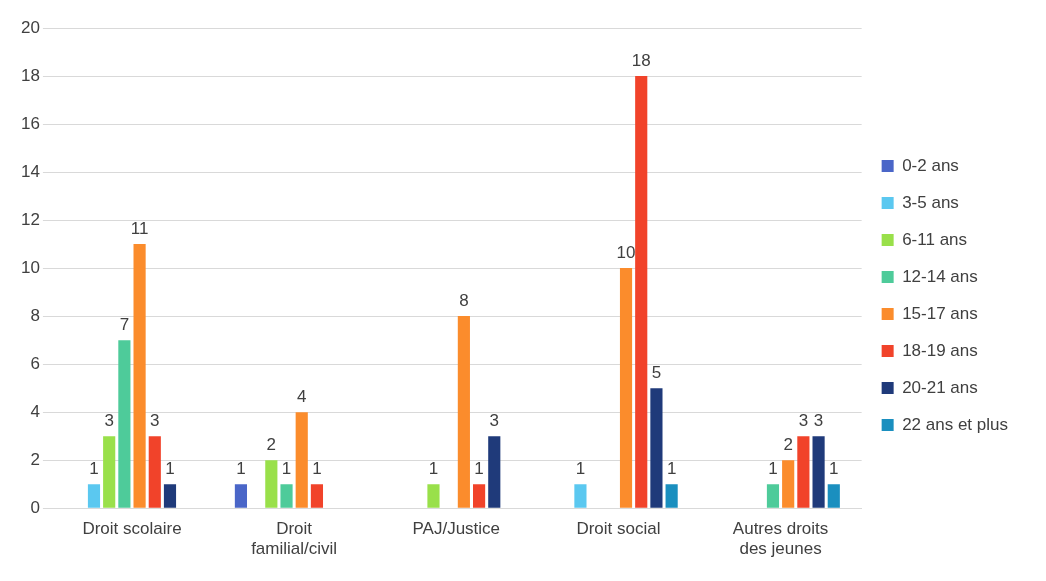 The image size is (1046, 581). Describe the element at coordinates (940, 387) in the screenshot. I see `legend-label: 20-21 ans` at that location.